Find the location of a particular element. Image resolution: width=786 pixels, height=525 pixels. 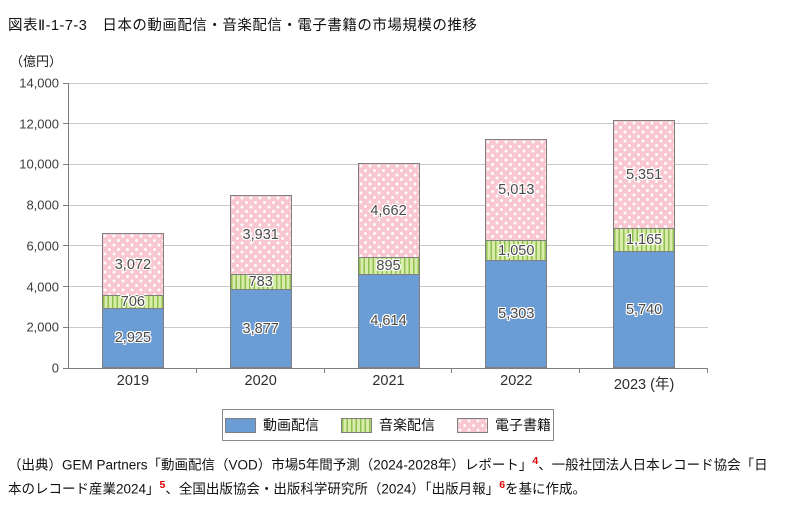

bar-2020: 3,877 783 3,931 is located at coordinates (260, 281).